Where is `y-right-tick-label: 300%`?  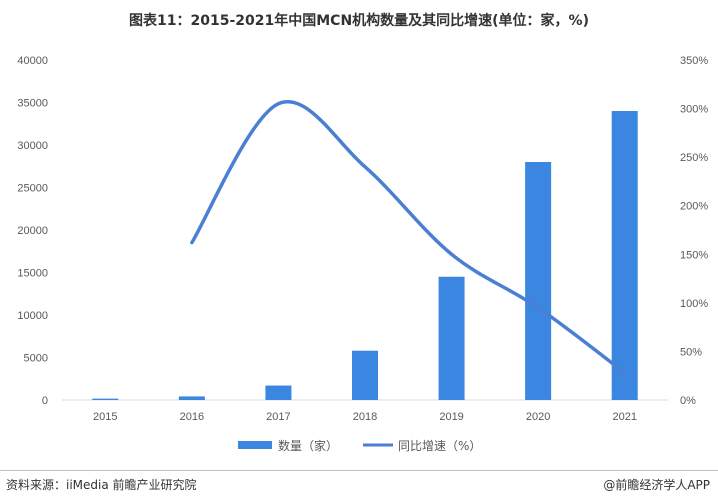
y-right-tick-label: 300% is located at coordinates (694, 110).